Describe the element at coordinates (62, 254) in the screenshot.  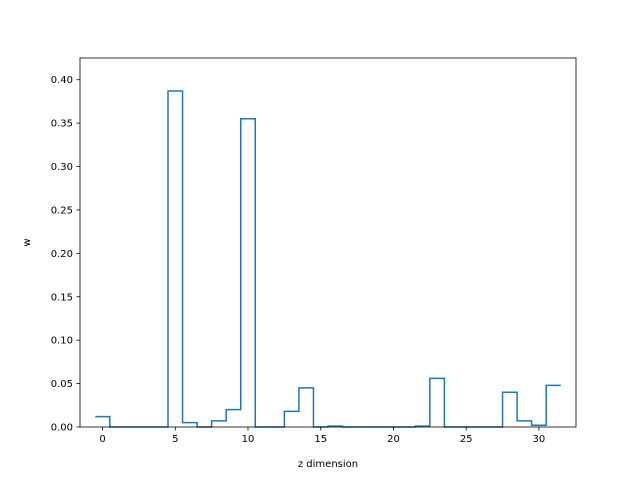
I see `y-tick-label: 0.20` at that location.